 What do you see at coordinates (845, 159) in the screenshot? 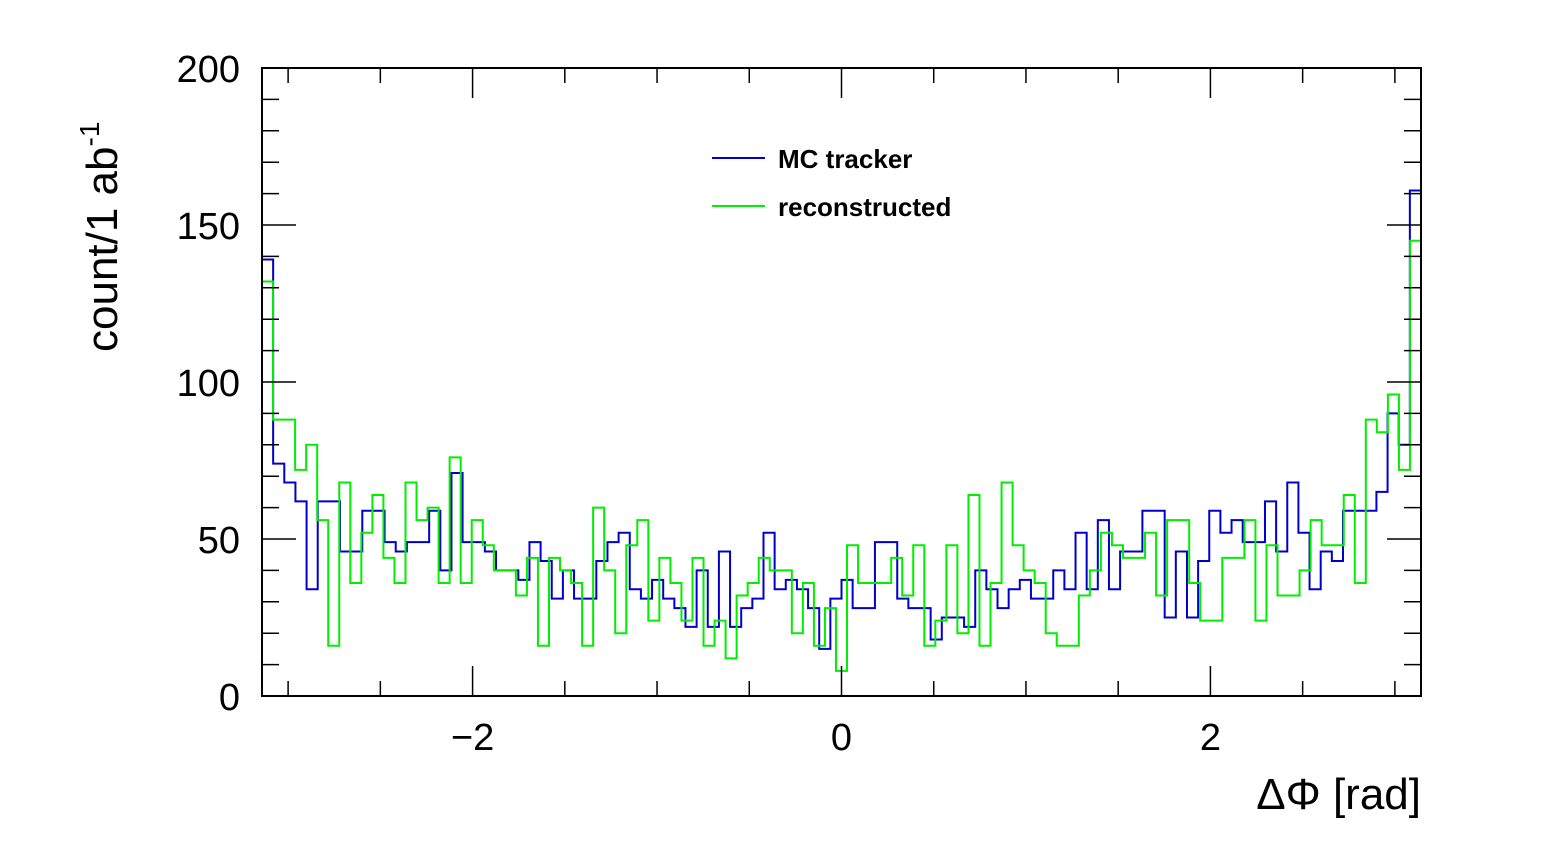
I see `legend-label-mc-tracker: MC tracker` at bounding box center [845, 159].